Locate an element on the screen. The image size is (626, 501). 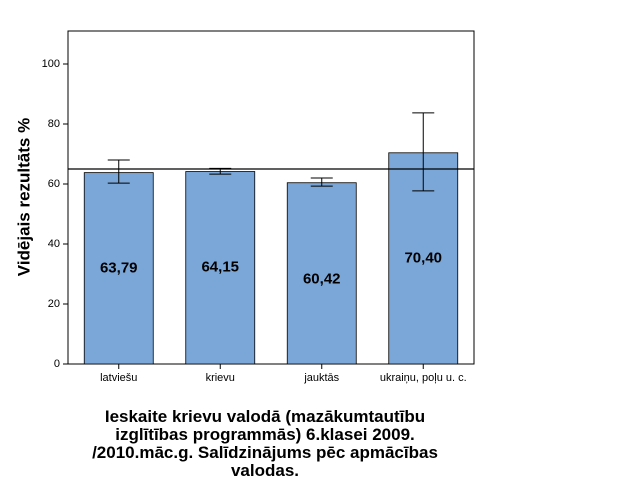
x-tick-holder: ukraiņu, poļu u. c. is located at coordinates (423, 378).